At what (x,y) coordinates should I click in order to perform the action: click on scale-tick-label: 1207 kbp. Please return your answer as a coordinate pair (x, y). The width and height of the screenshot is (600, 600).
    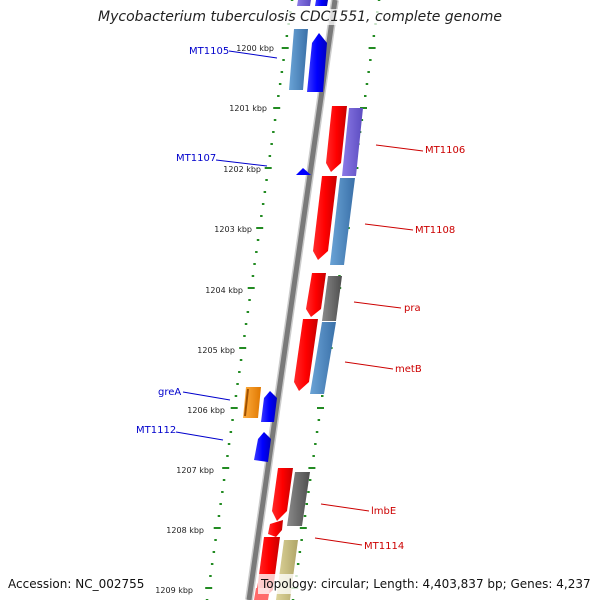
    Looking at the image, I should click on (195, 470).